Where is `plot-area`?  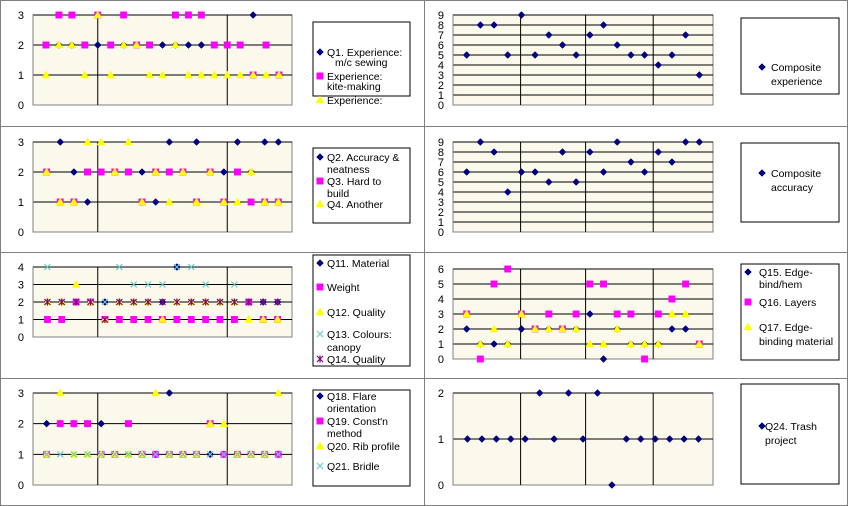
plot-area is located at coordinates (583, 60).